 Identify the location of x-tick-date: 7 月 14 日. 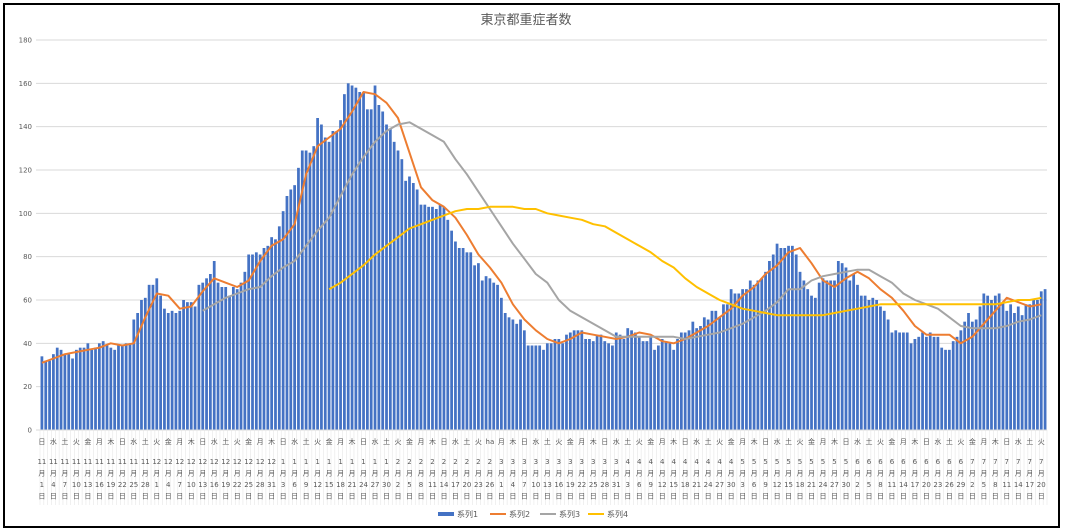
(1018, 479).